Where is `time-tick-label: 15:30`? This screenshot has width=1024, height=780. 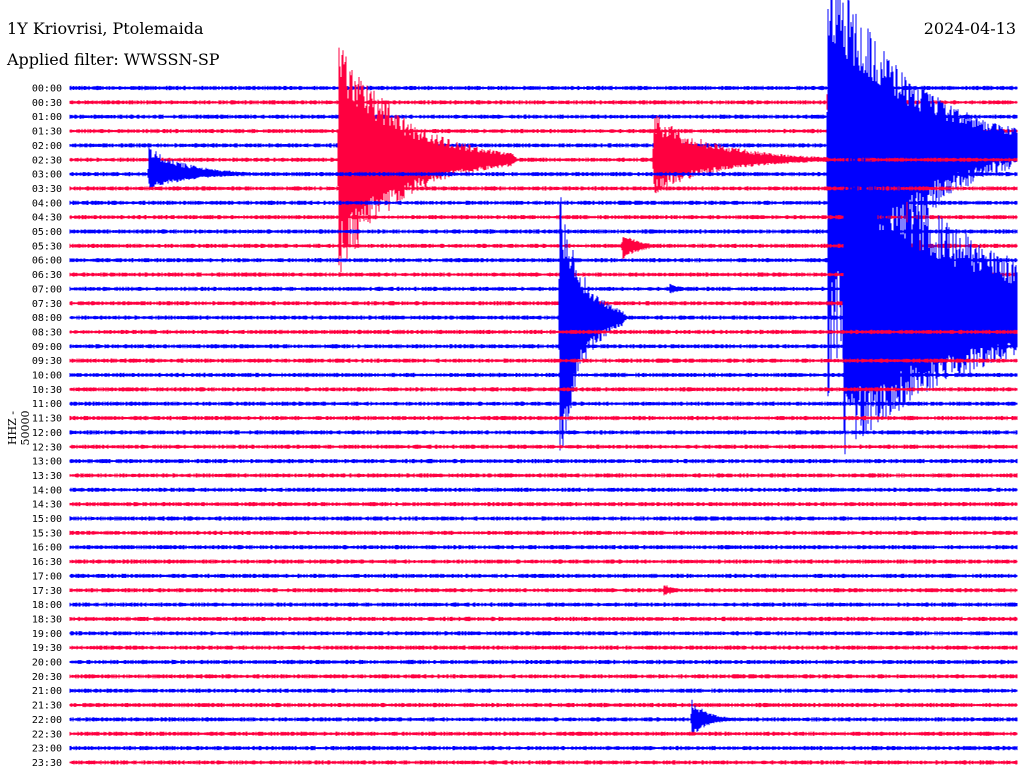 time-tick-label: 15:30 is located at coordinates (47, 533).